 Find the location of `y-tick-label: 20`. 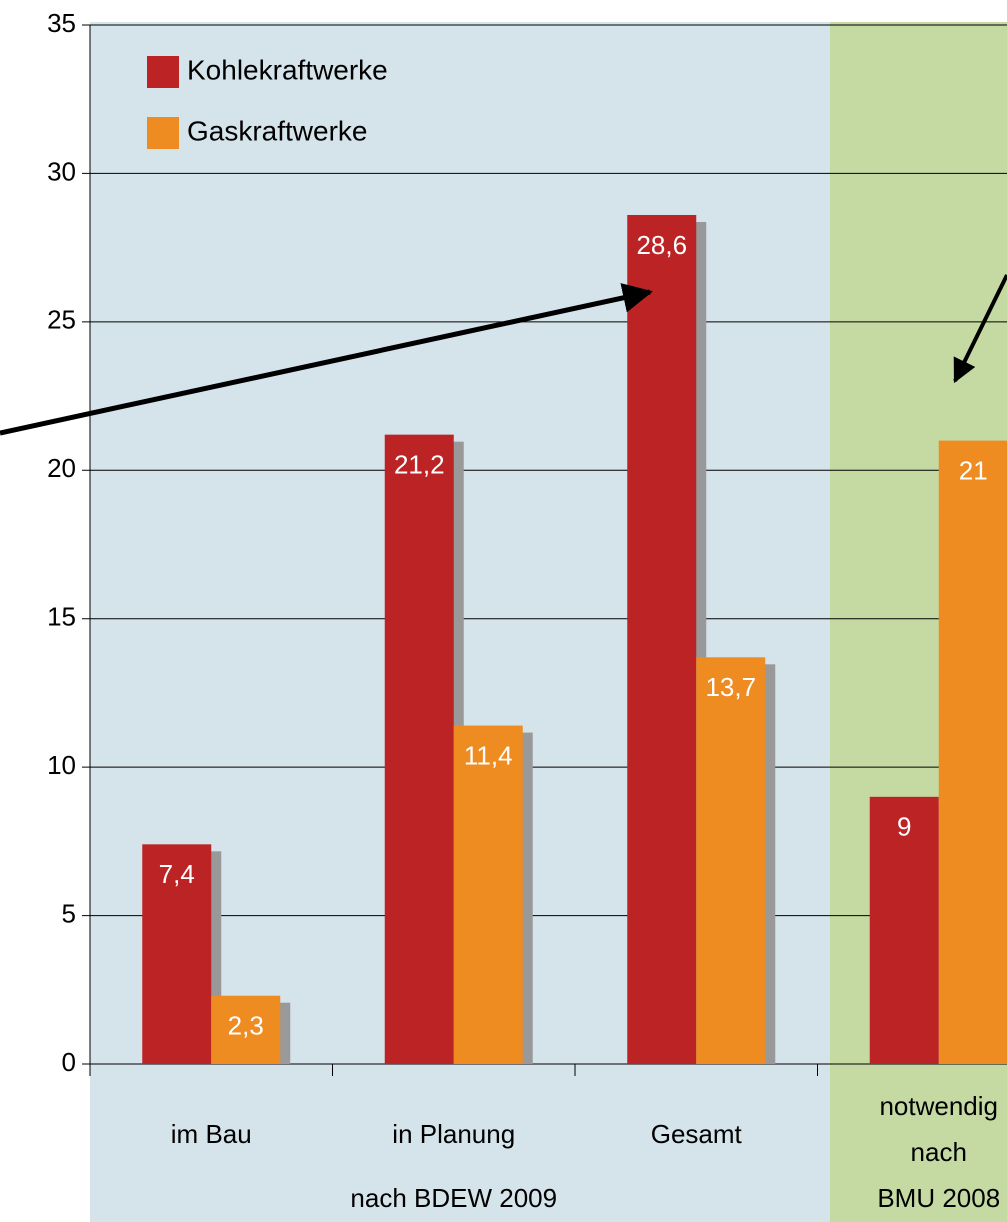

y-tick-label: 20 is located at coordinates (61, 468).